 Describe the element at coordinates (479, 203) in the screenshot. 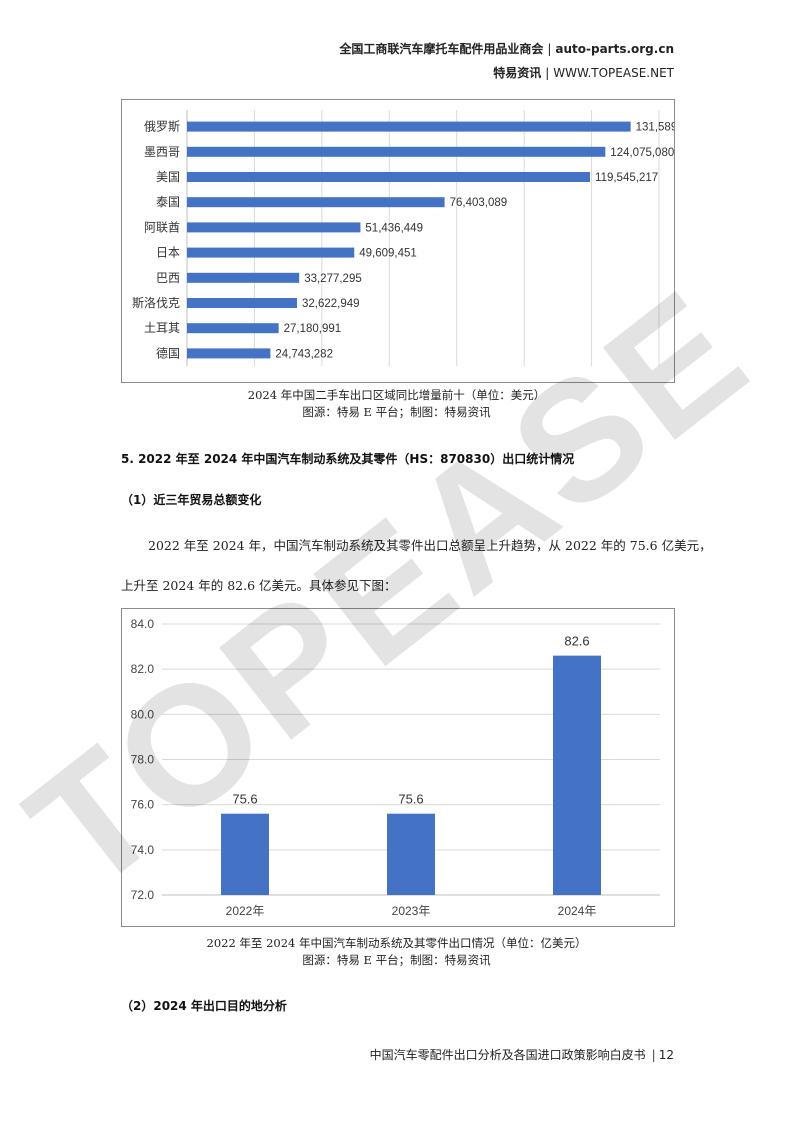

I see `chart1-value-label: 76,403,089` at that location.